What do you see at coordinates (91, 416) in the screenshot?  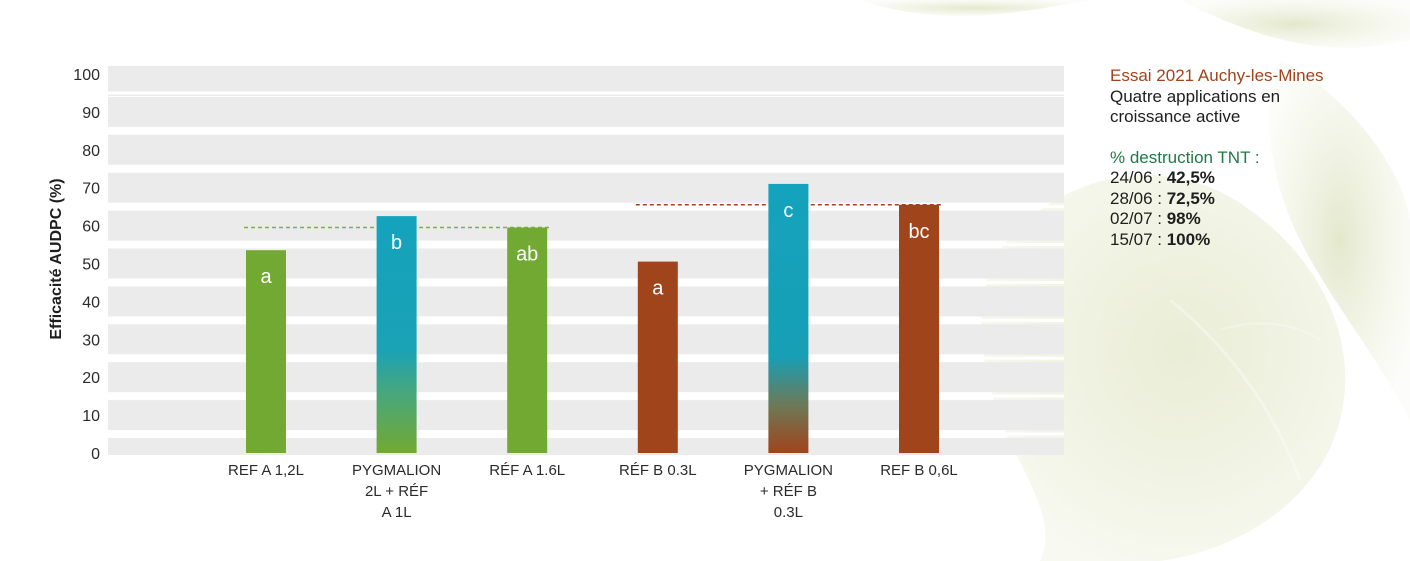 I see `y-tick-label: 10` at bounding box center [91, 416].